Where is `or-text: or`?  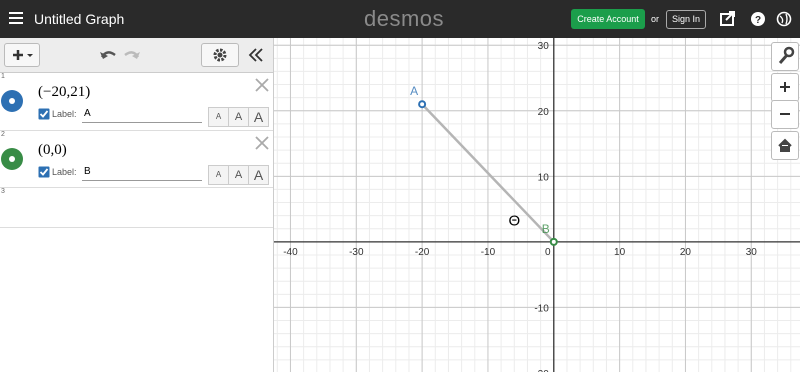 or-text: or is located at coordinates (655, 19).